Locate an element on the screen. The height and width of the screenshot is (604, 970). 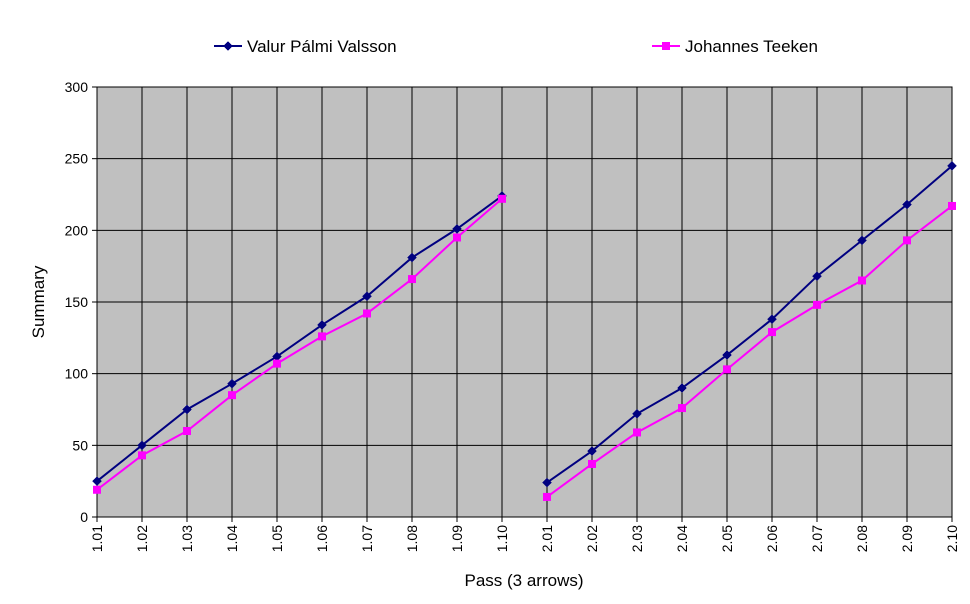
x-tick-label: 1.06 is located at coordinates (322, 538).